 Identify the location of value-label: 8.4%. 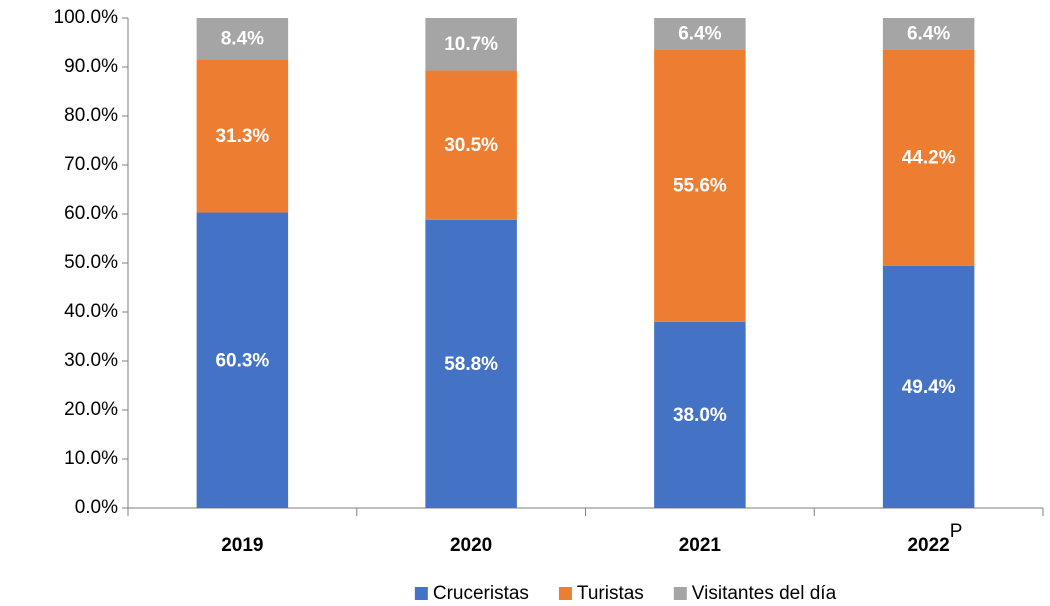
(242, 39).